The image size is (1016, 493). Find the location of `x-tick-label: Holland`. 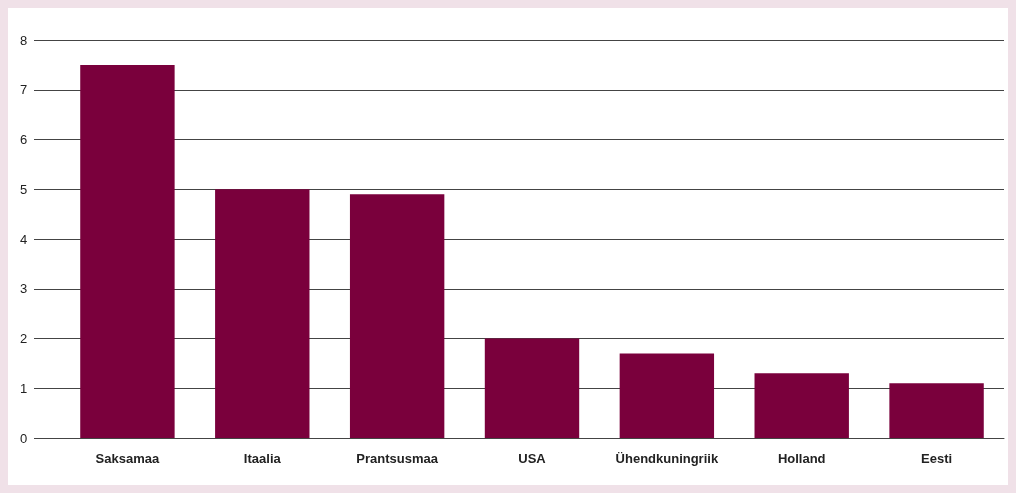

x-tick-label: Holland is located at coordinates (801, 458).